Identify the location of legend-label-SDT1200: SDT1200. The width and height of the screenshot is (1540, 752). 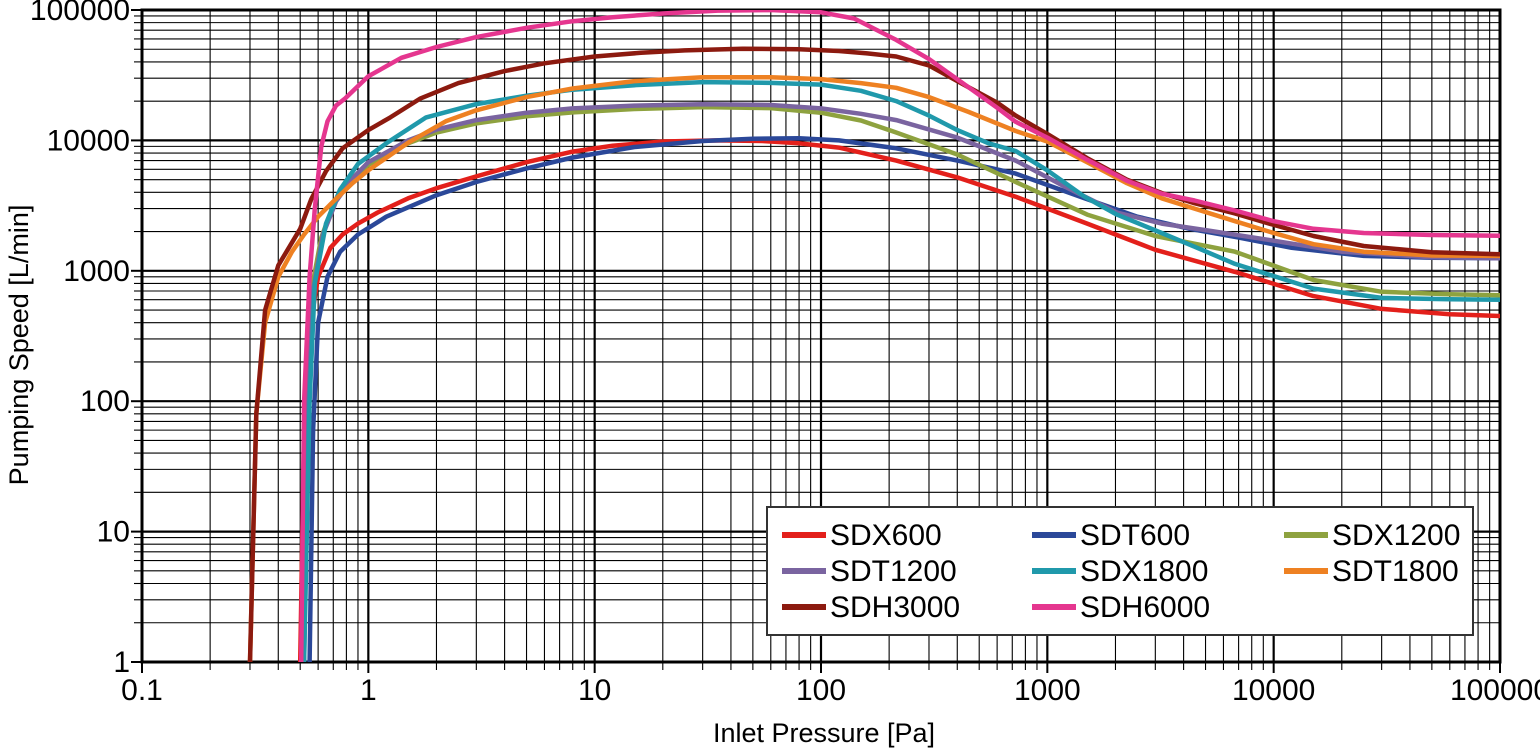
(893, 571).